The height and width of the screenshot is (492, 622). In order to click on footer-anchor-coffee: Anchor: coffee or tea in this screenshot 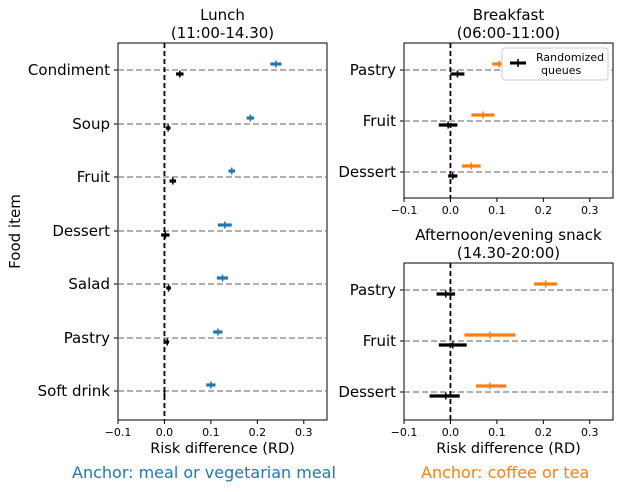, I will do `click(505, 472)`.